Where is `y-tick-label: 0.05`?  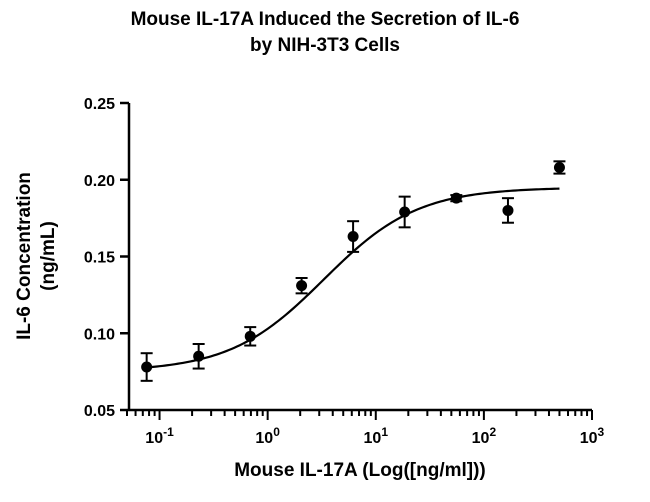 y-tick-label: 0.05 is located at coordinates (99, 411).